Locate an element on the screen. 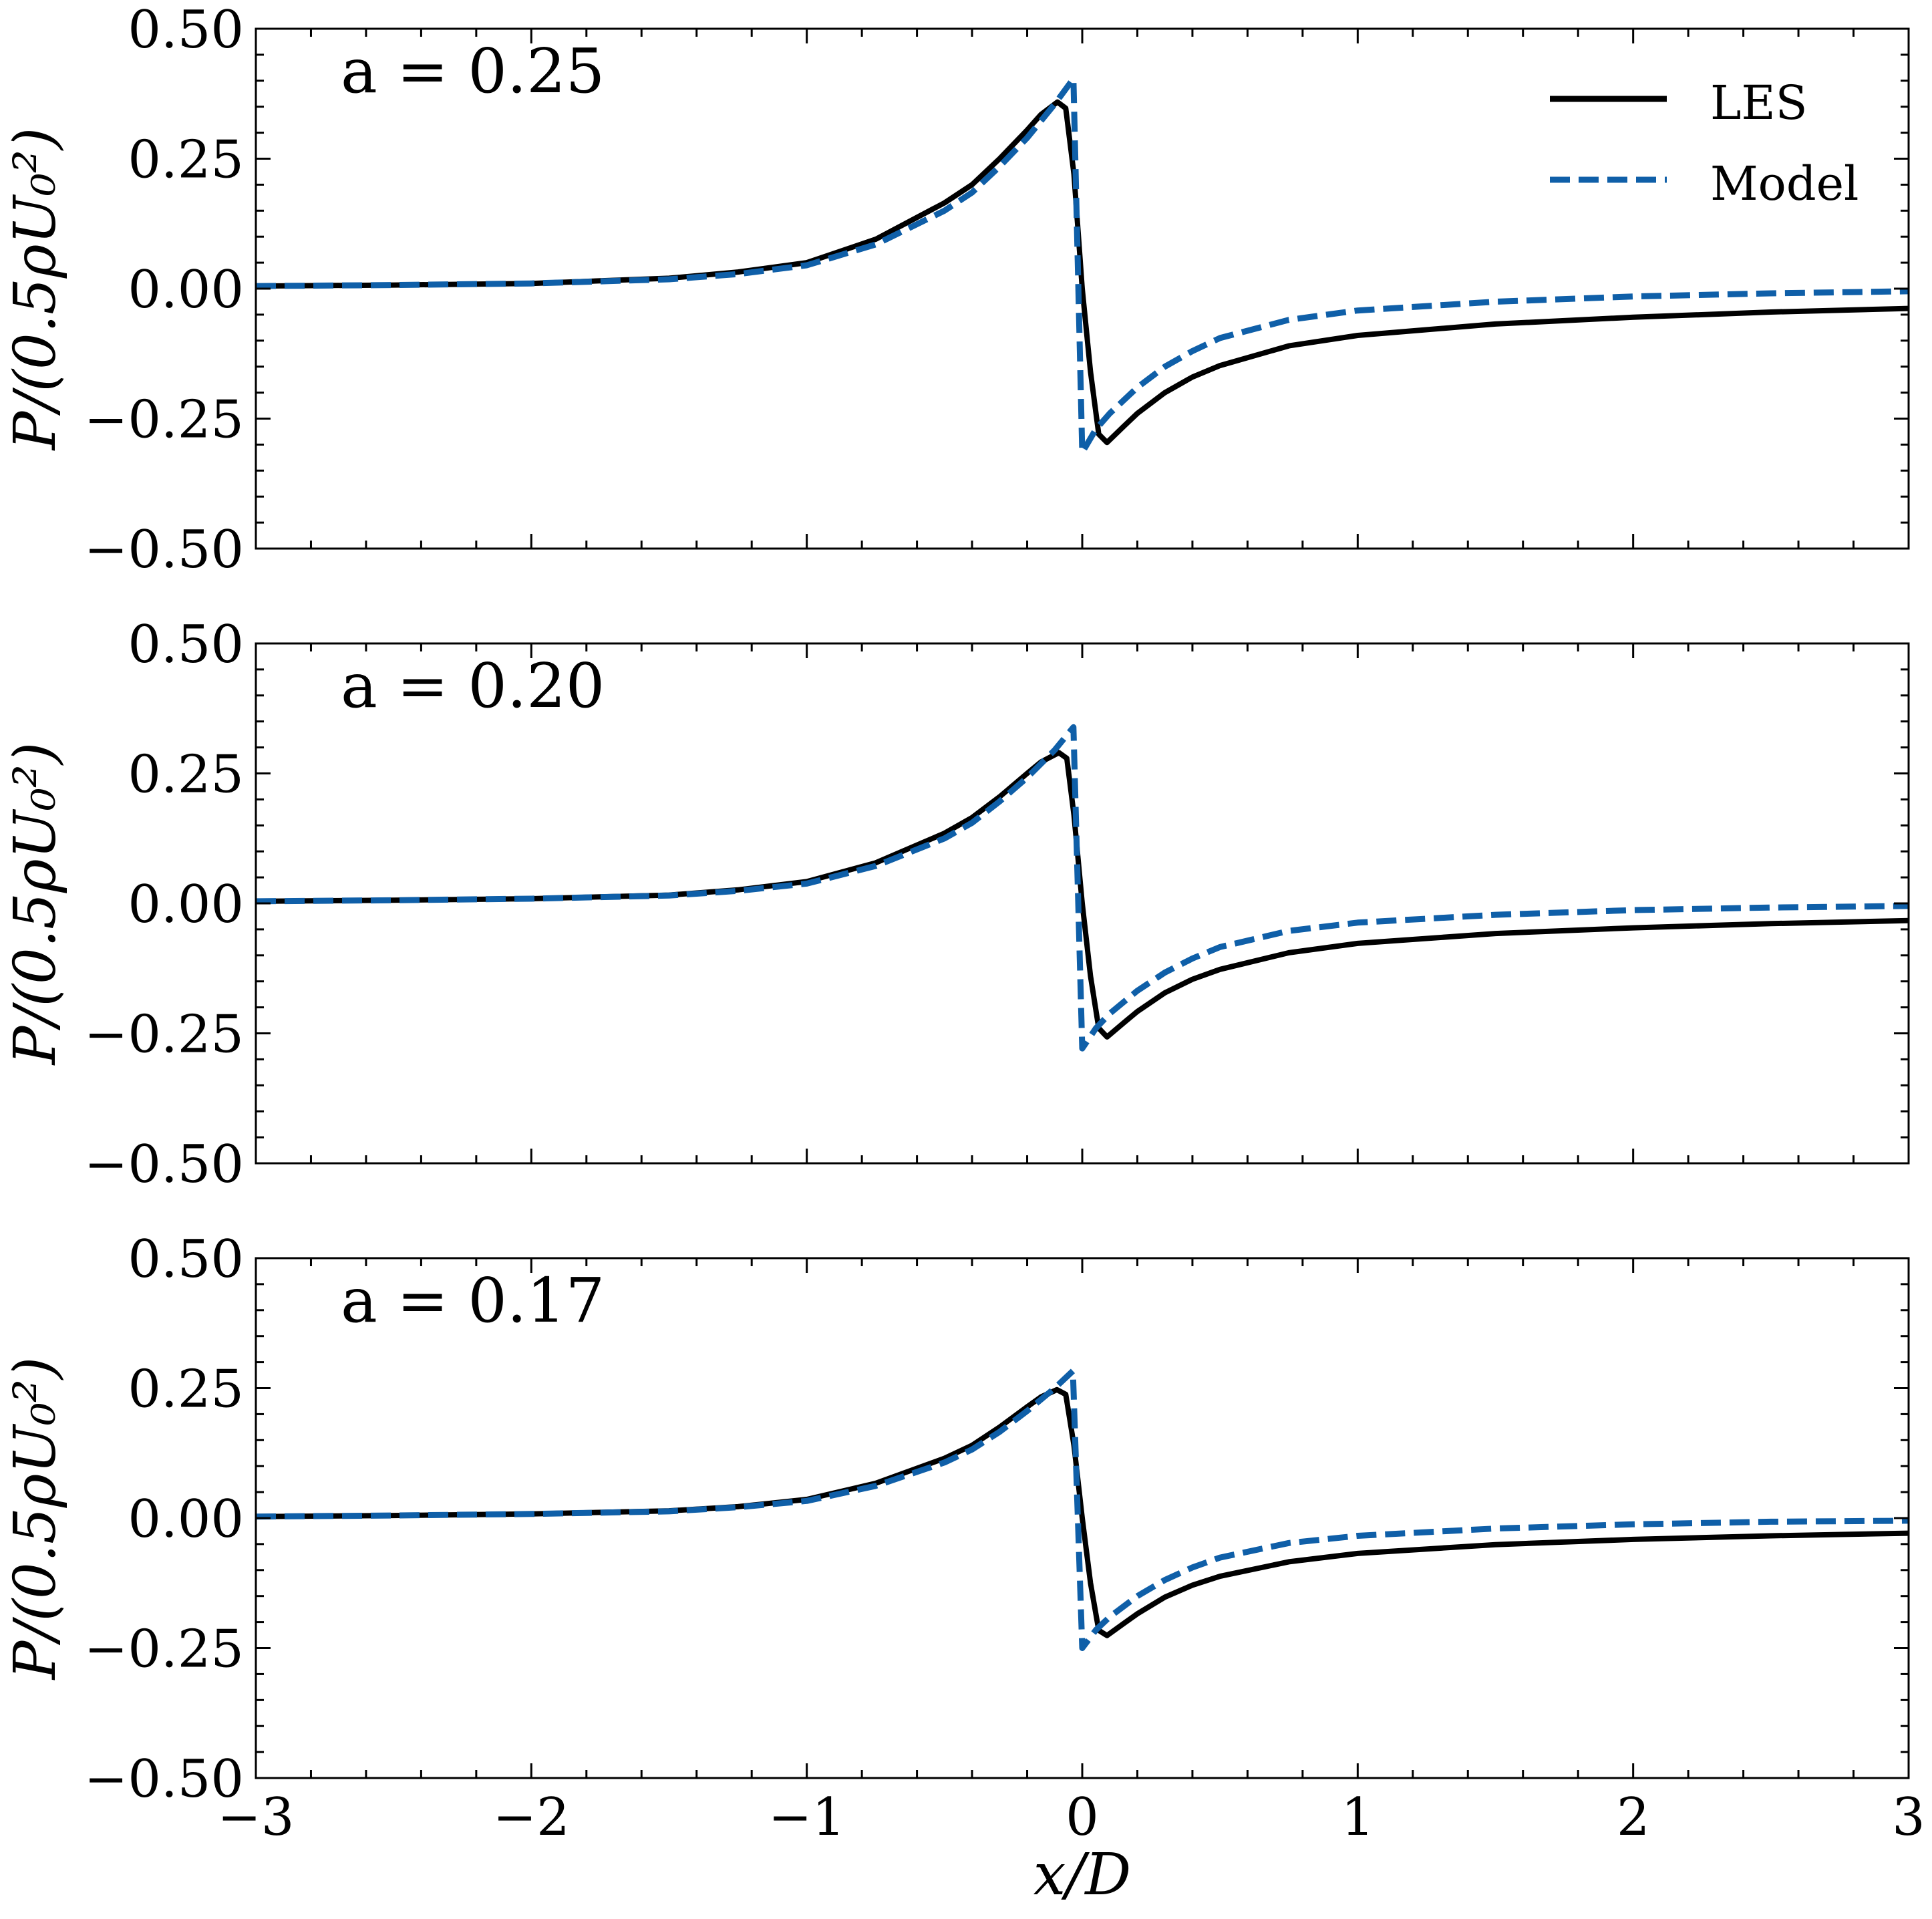 This screenshot has width=1932, height=1919. panel-label: a = 0.20 is located at coordinates (473, 686).